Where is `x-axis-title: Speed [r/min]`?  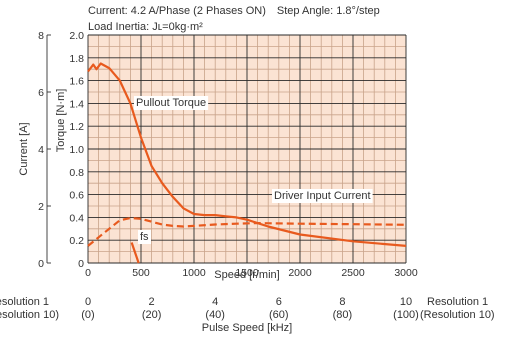
x-axis-title: Speed [r/min] is located at coordinates (246, 275).